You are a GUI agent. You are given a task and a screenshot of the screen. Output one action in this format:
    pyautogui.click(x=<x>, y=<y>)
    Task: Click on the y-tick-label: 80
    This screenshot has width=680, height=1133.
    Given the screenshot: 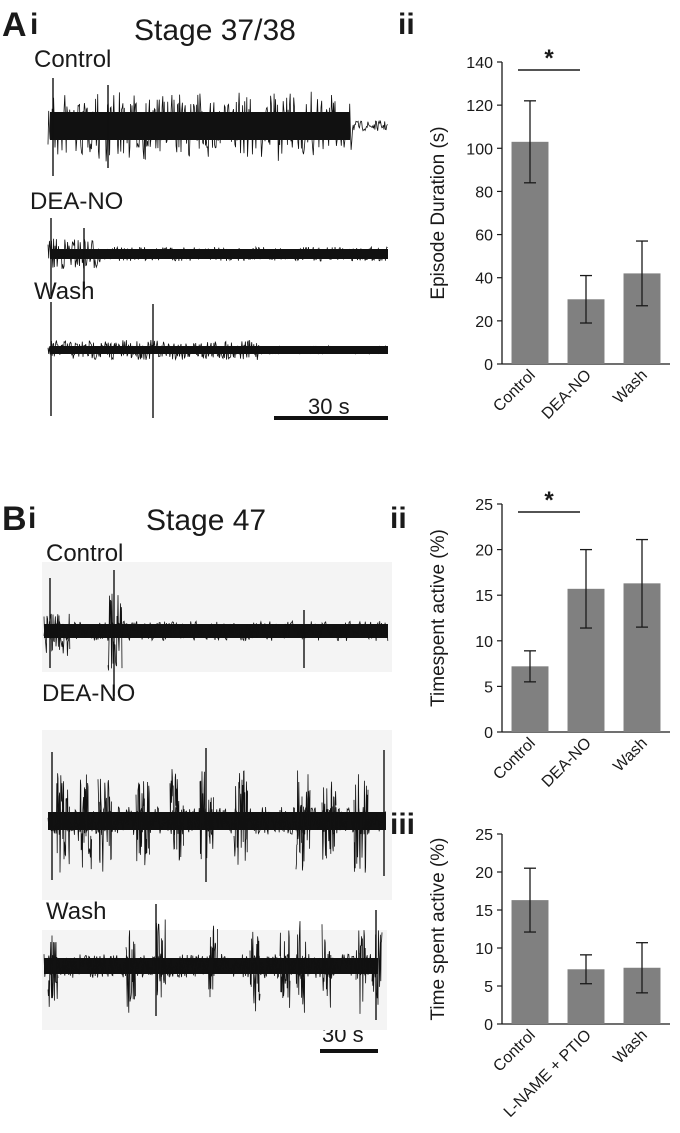 What is the action you would take?
    pyautogui.click(x=484, y=192)
    